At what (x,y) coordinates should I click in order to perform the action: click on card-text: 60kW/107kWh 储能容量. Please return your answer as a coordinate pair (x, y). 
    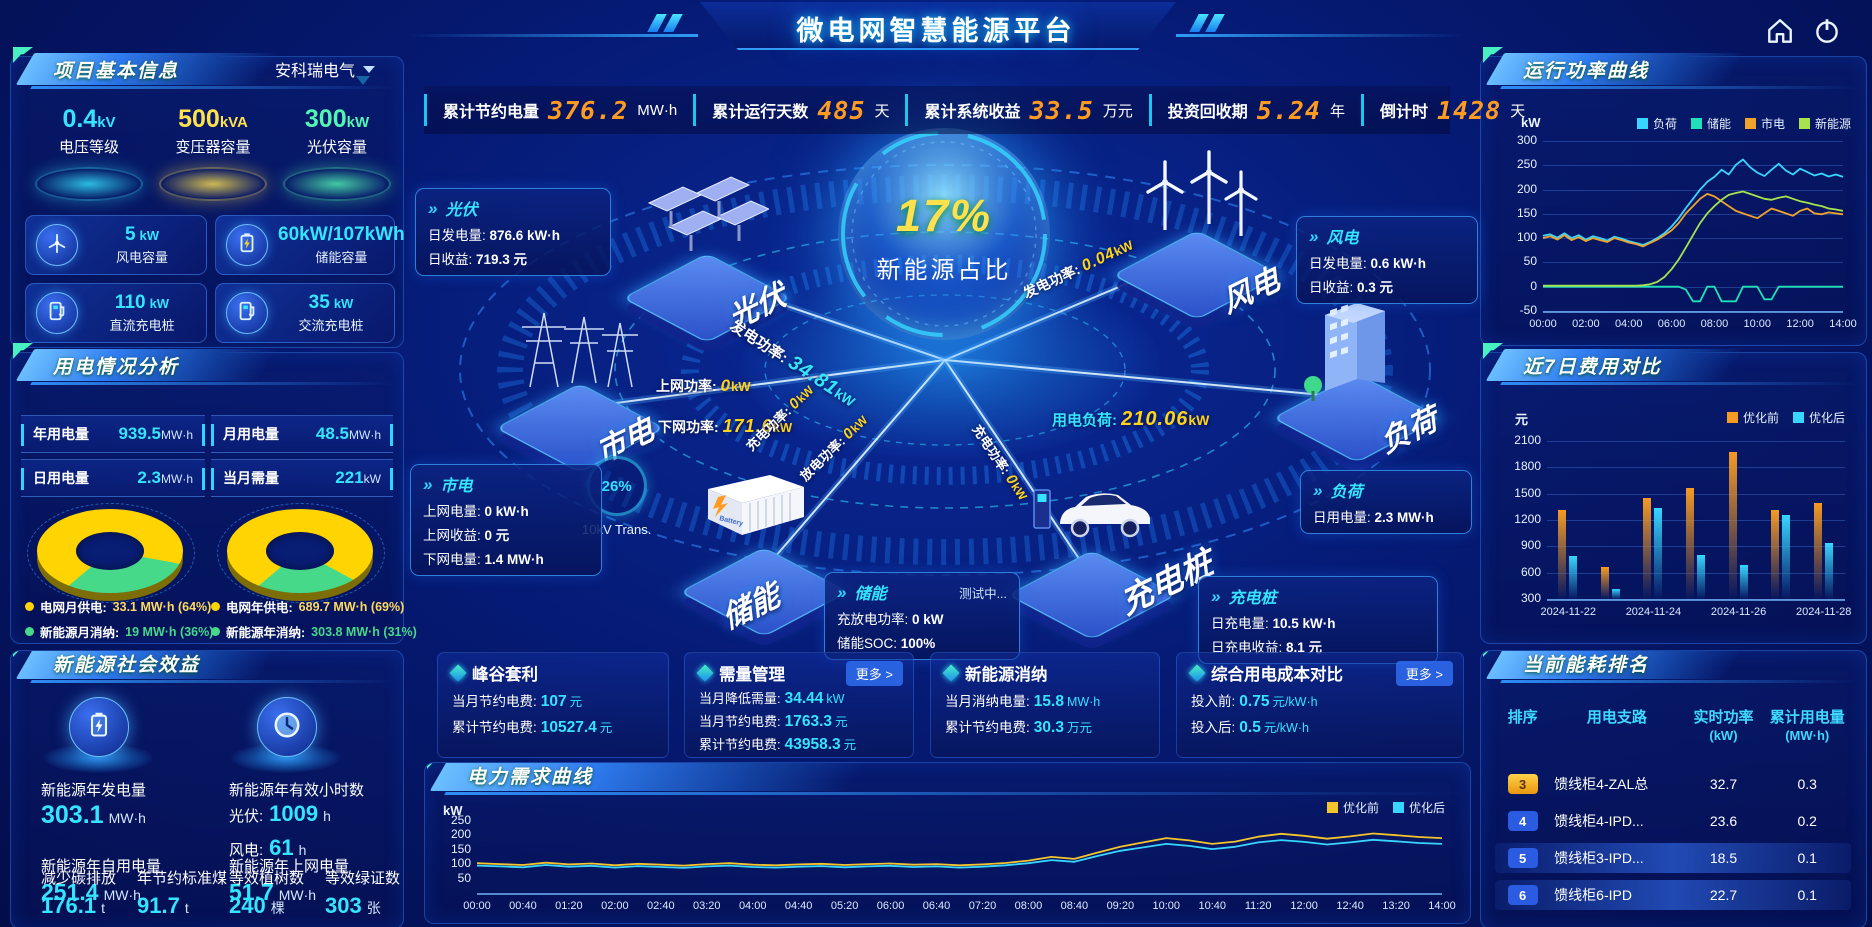
    Looking at the image, I should click on (341, 245).